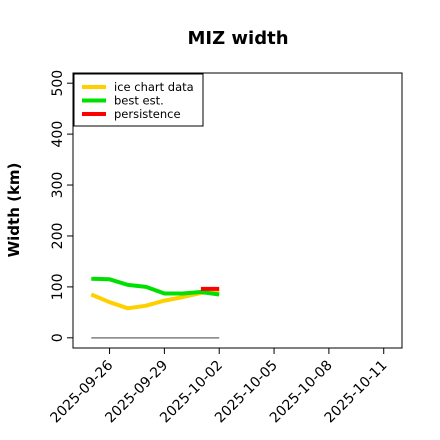  I want to click on series-lines, so click(155, 293).